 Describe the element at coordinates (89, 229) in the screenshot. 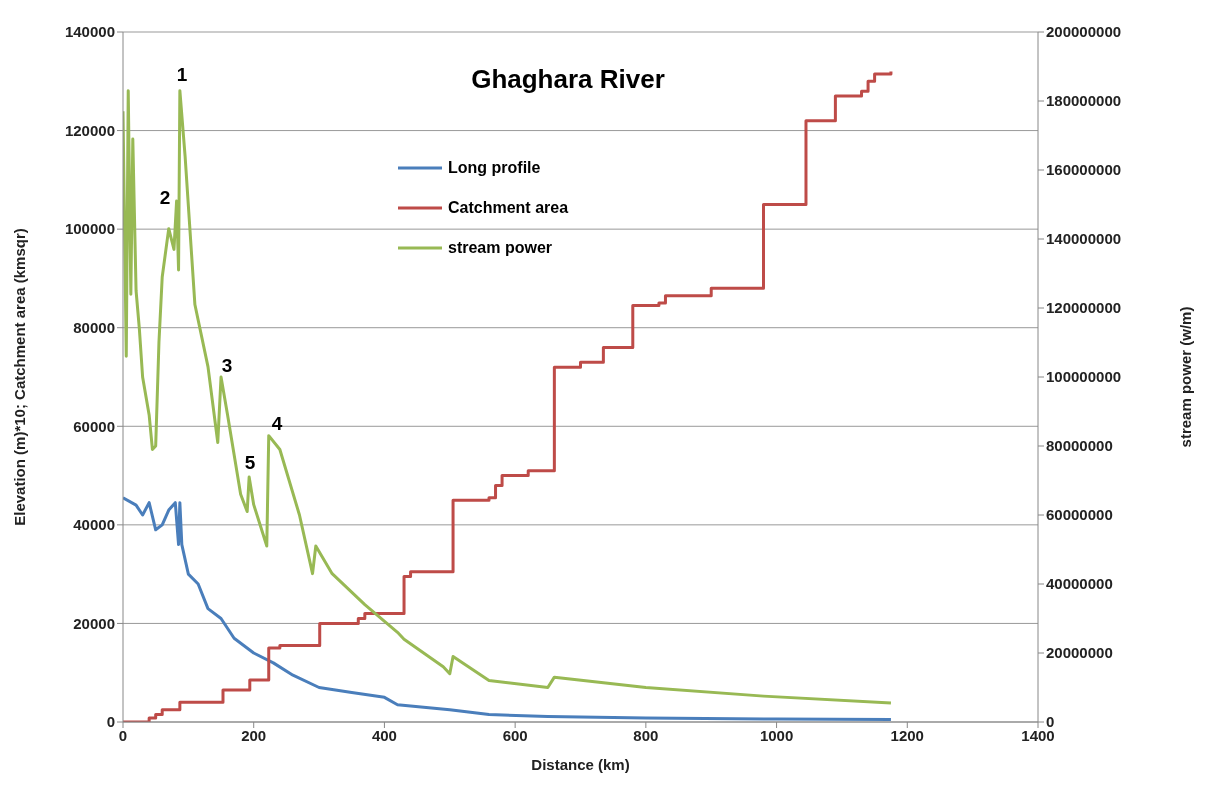

I see `y-tick-label: 100000` at that location.